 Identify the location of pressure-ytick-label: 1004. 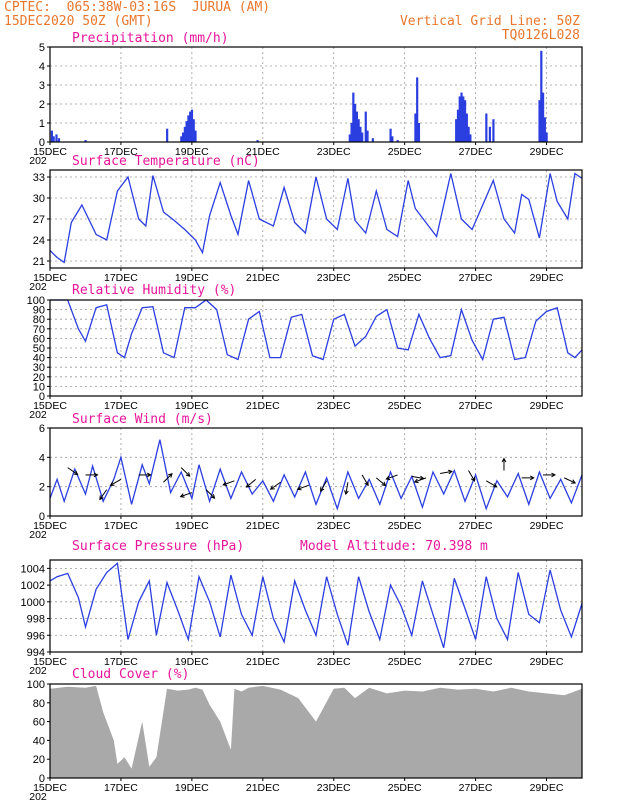
(33, 569).